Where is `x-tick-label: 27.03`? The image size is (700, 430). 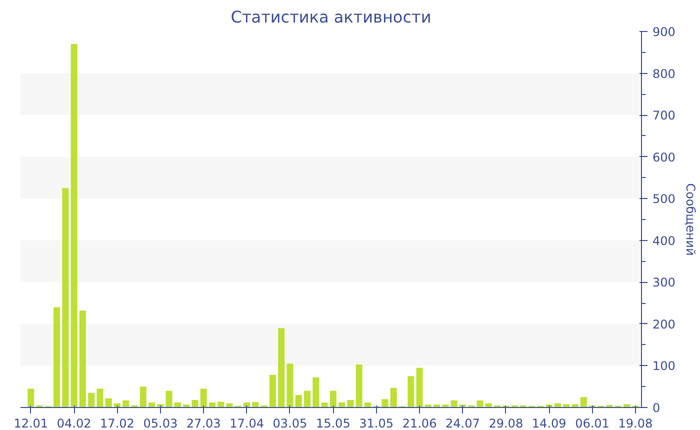
x-tick-label: 27.03 is located at coordinates (203, 423).